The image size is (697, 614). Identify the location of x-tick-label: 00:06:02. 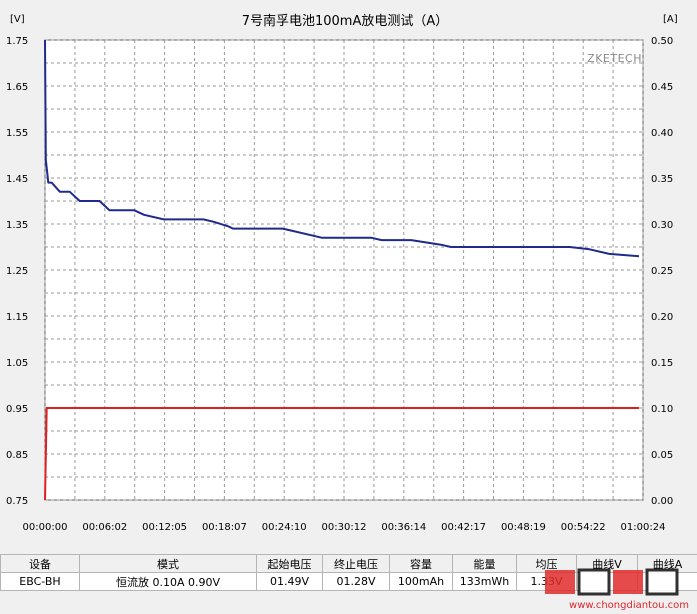
(104, 527).